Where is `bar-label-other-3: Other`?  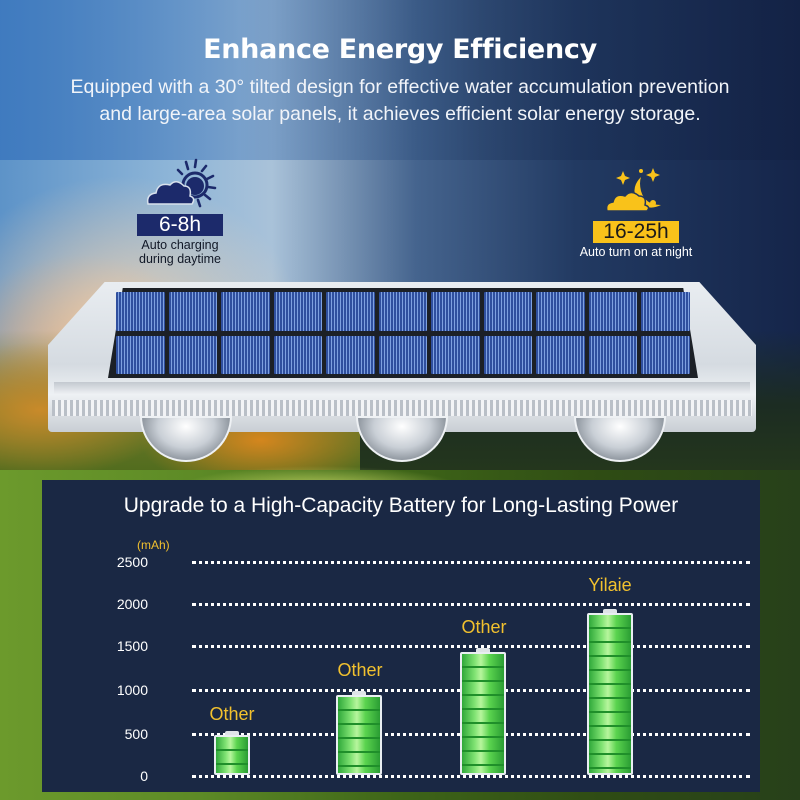 bar-label-other-3: Other is located at coordinates (484, 627).